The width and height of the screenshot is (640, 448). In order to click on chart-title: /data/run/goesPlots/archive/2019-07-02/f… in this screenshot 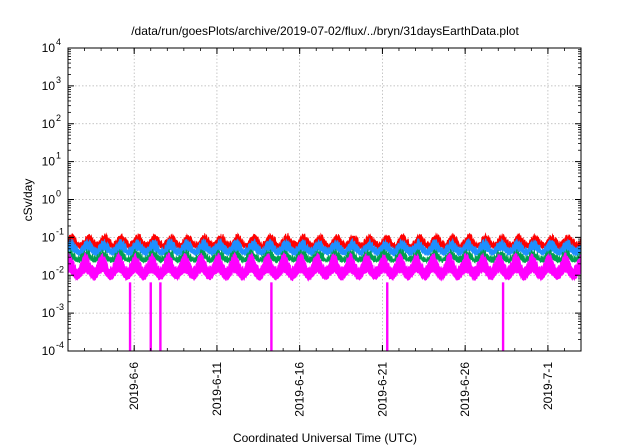, I will do `click(325, 31)`.